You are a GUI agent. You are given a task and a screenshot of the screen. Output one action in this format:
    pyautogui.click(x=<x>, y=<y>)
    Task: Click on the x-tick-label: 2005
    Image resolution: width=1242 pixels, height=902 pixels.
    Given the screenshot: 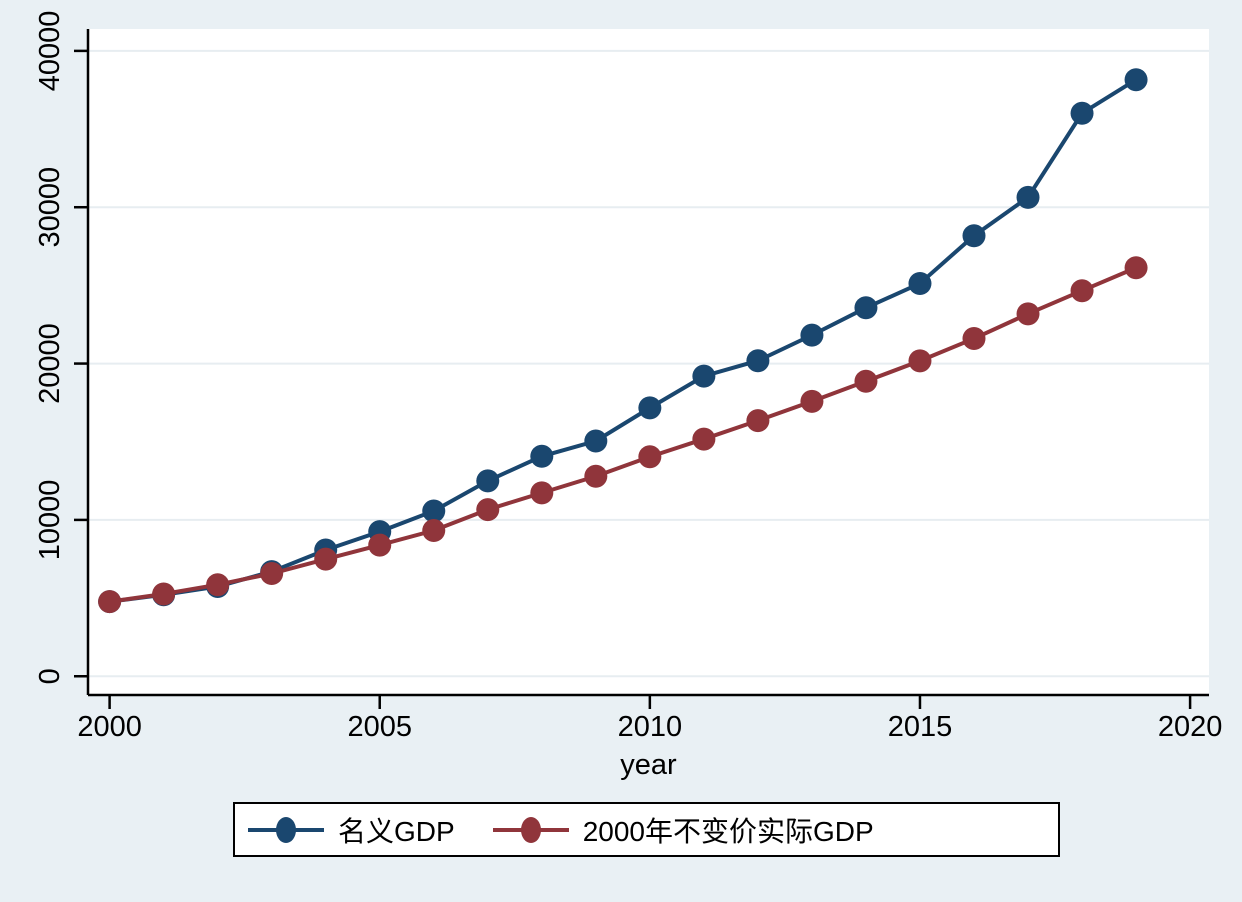 What is the action you would take?
    pyautogui.click(x=379, y=727)
    